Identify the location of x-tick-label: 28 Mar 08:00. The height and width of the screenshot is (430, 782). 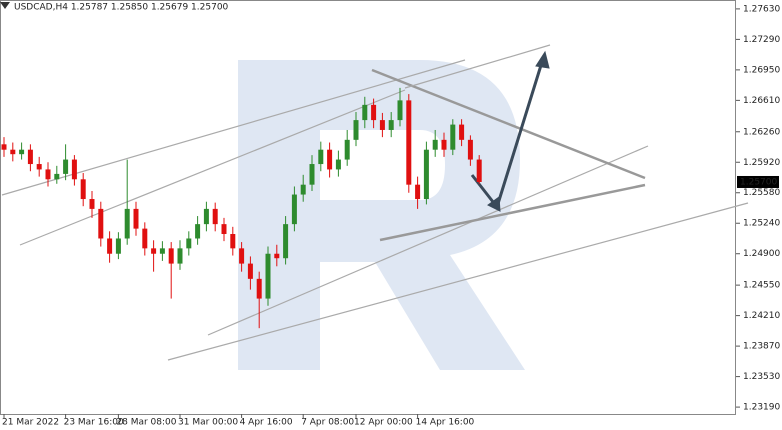
(146, 423).